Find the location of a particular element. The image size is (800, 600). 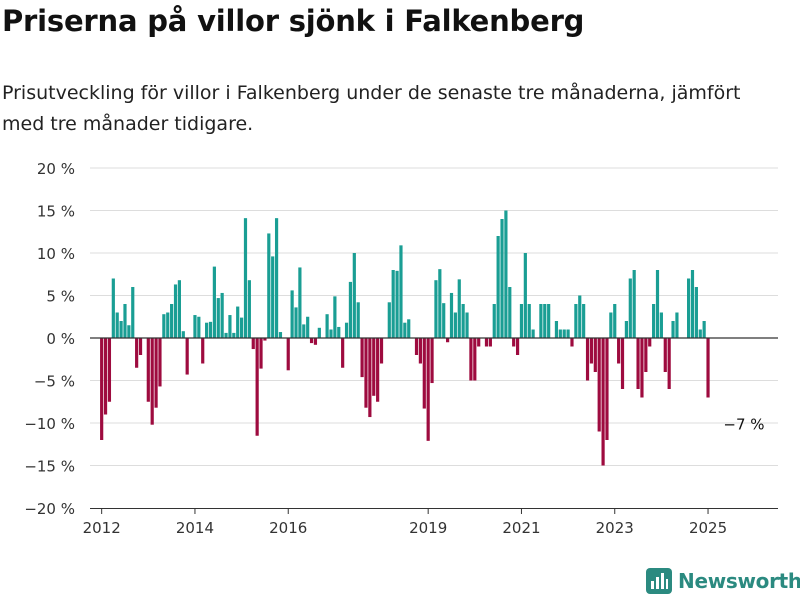

y-tick-label: 10 % is located at coordinates (56, 254).